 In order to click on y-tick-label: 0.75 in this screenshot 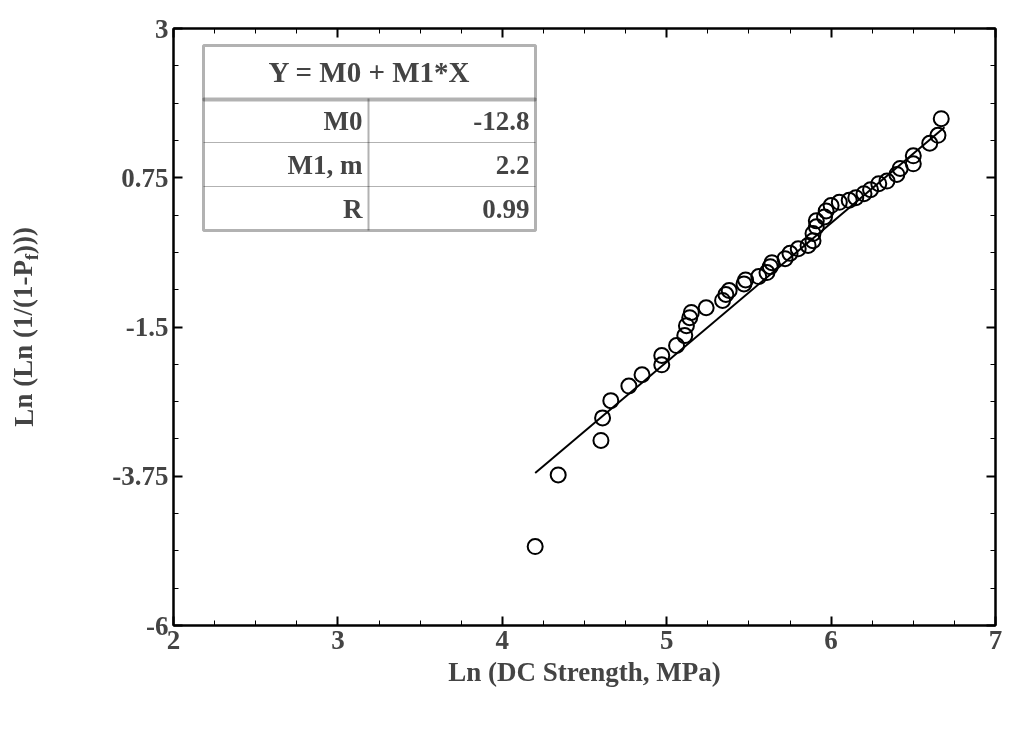, I will do `click(145, 177)`.